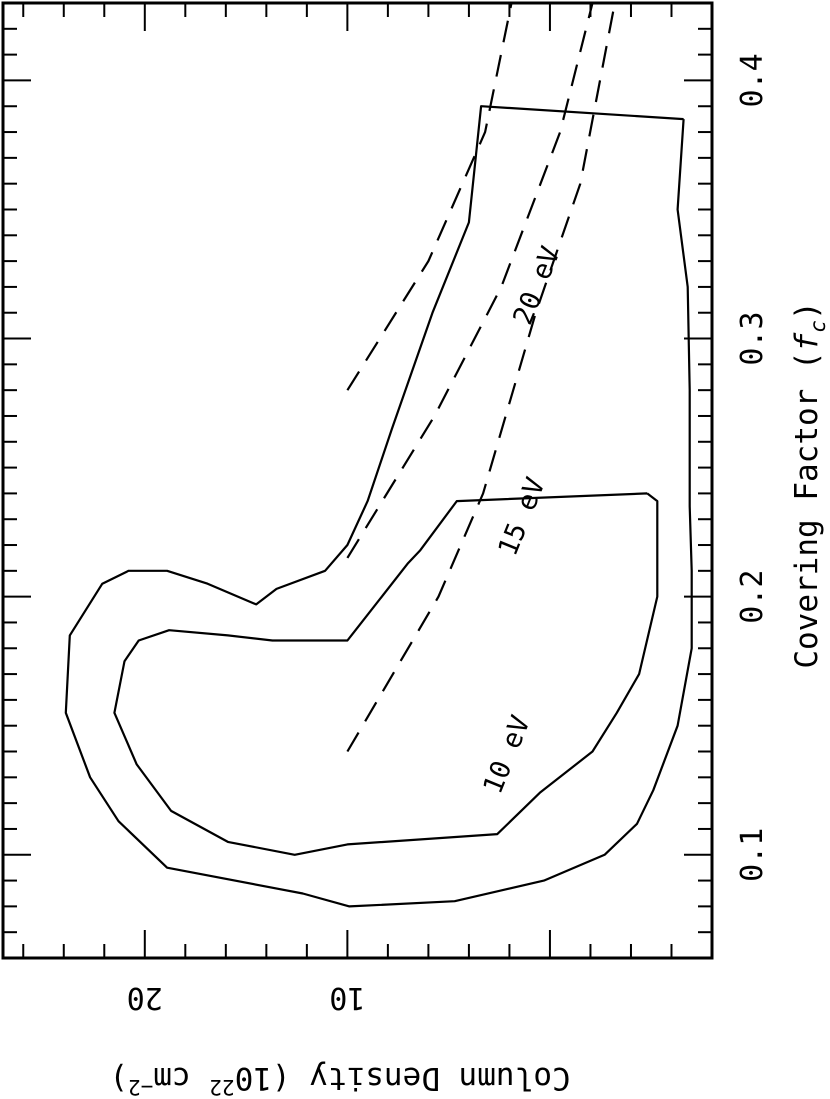 The width and height of the screenshot is (830, 1099). What do you see at coordinates (145, 997) in the screenshot?
I see `y-tick-label: 20` at bounding box center [145, 997].